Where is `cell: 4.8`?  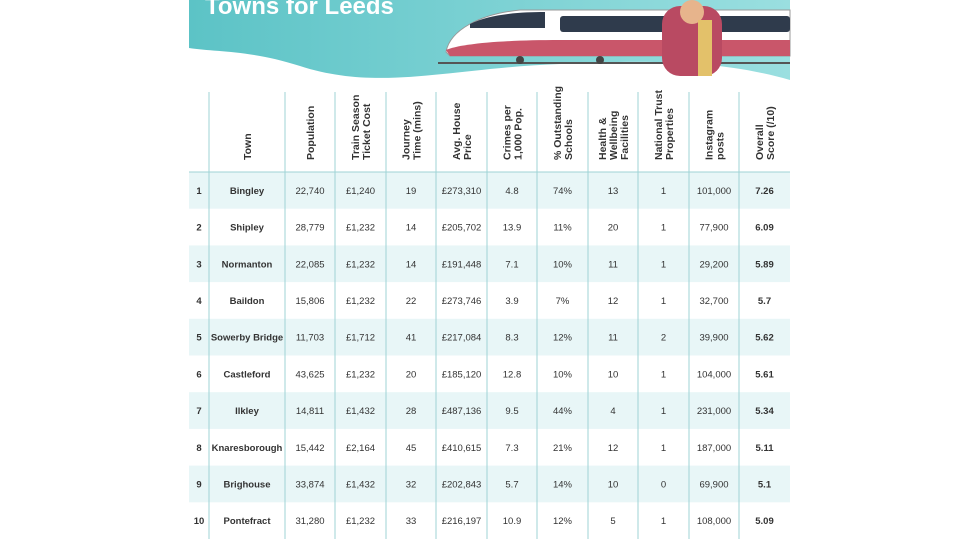
cell: 4.8 is located at coordinates (511, 191).